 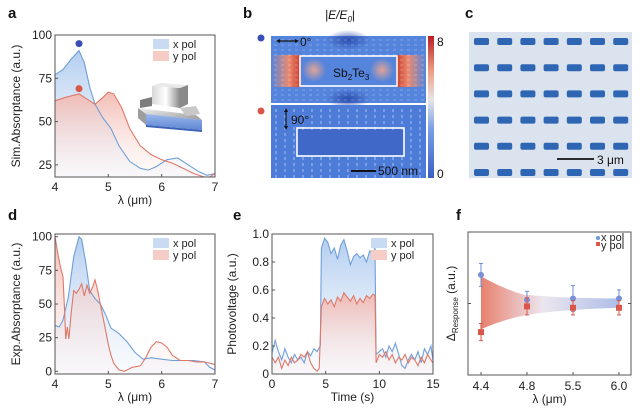 I want to click on x-axis-label: Time (s), so click(x=353, y=397).